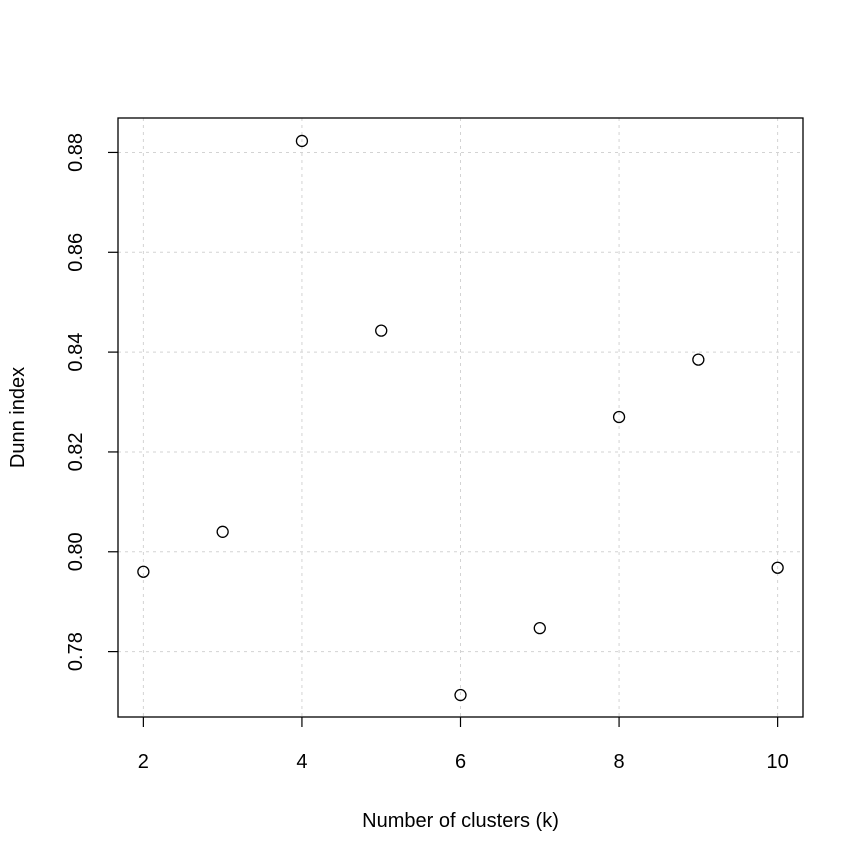 Image resolution: width=864 pixels, height=864 pixels. What do you see at coordinates (76, 252) in the screenshot?
I see `y-tick-label: 0.86` at bounding box center [76, 252].